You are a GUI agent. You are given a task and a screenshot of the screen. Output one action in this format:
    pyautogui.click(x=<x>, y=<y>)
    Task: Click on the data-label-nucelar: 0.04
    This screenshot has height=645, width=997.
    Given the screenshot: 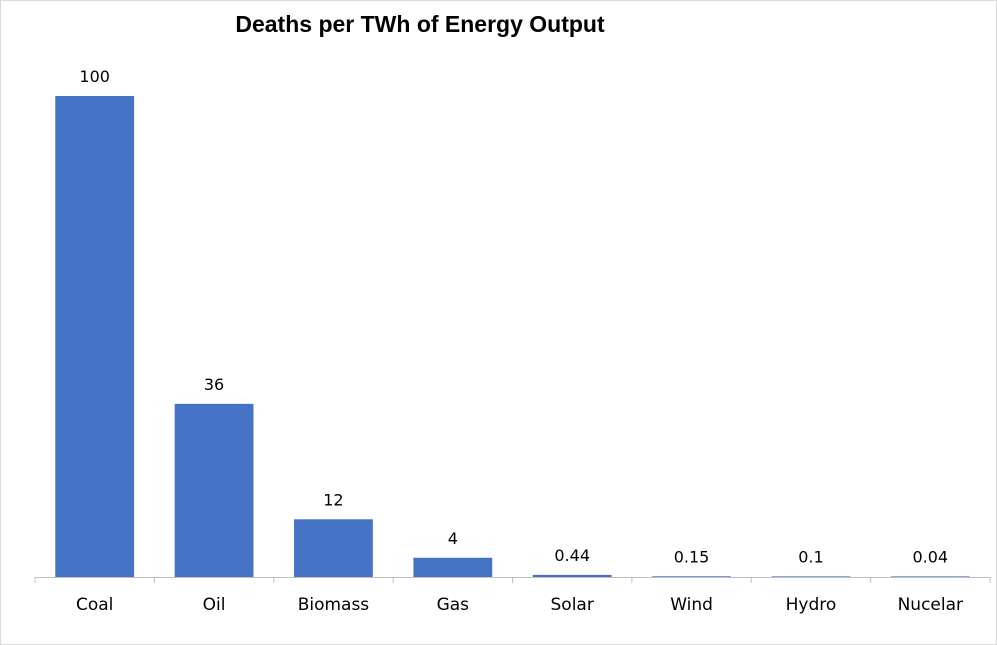 What is the action you would take?
    pyautogui.click(x=930, y=556)
    